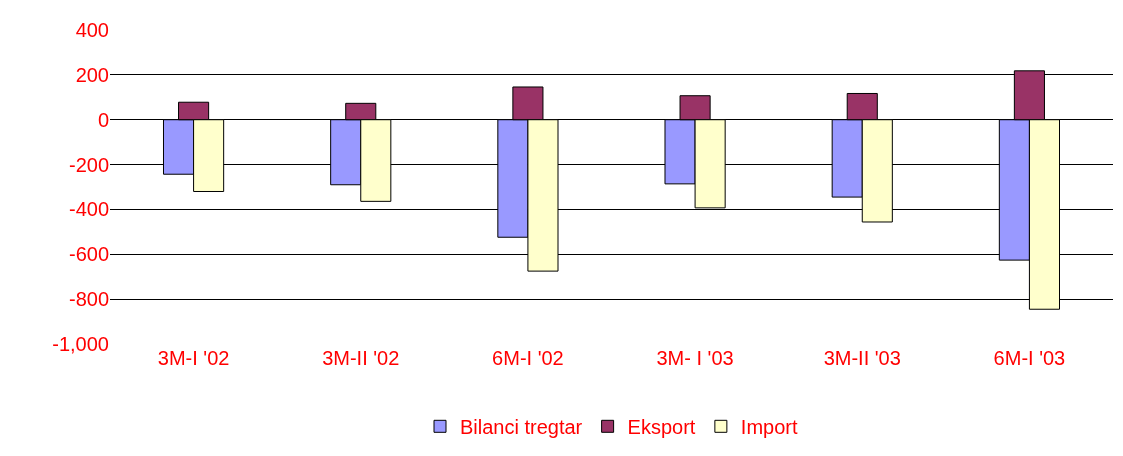 The height and width of the screenshot is (456, 1123). What do you see at coordinates (92, 74) in the screenshot?
I see `y-tick-label: 200` at bounding box center [92, 74].